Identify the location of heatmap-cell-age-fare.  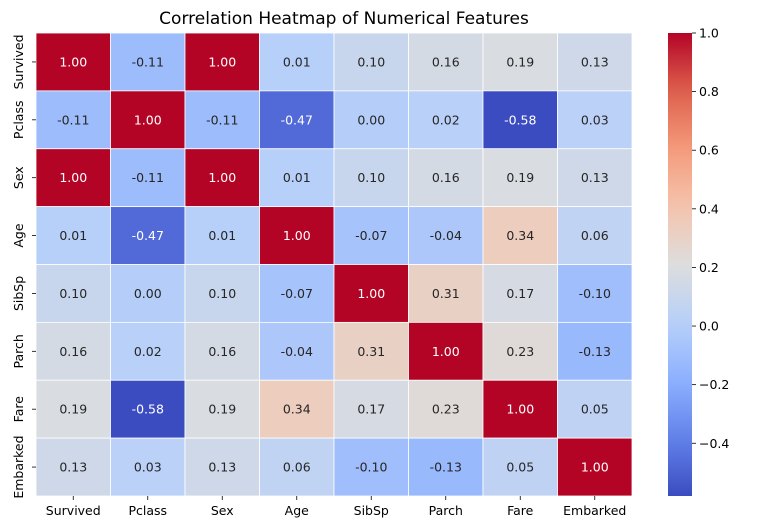
(520, 235).